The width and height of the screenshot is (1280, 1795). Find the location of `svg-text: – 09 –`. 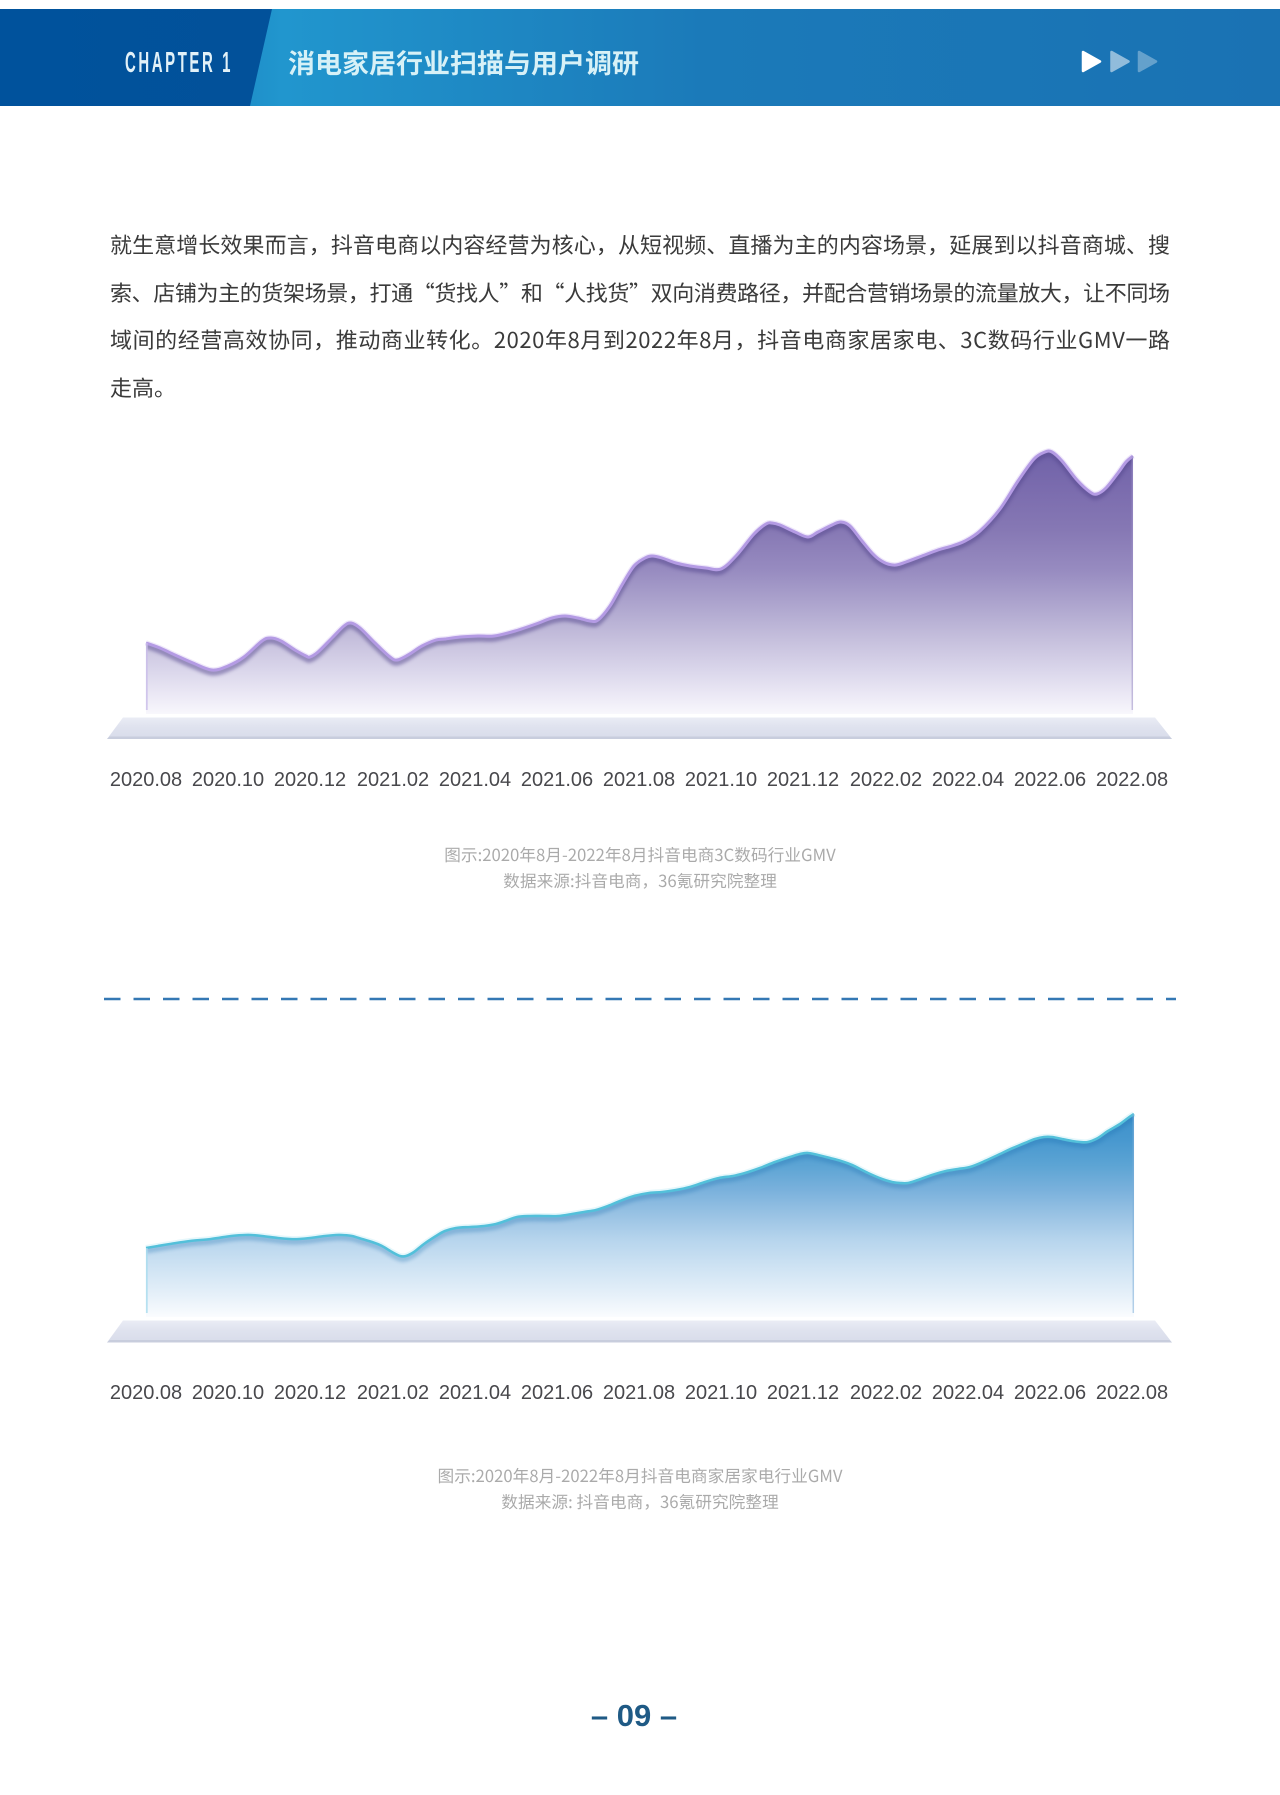

svg-text: – 09 – is located at coordinates (634, 1715).